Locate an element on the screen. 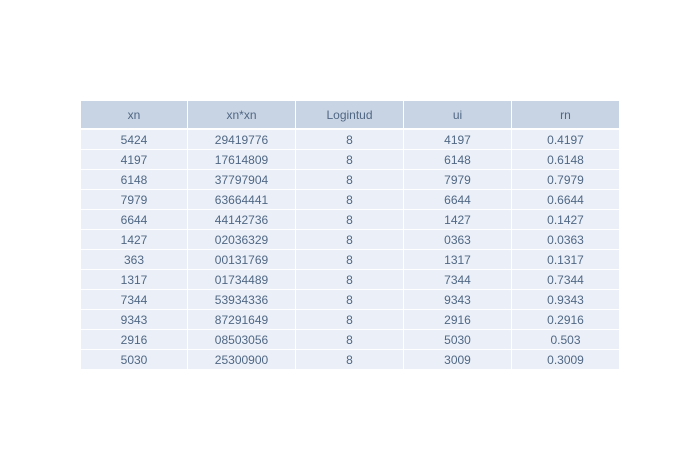 Image resolution: width=700 pixels, height=450 pixels. cell-rn: 0.7344 is located at coordinates (565, 279).